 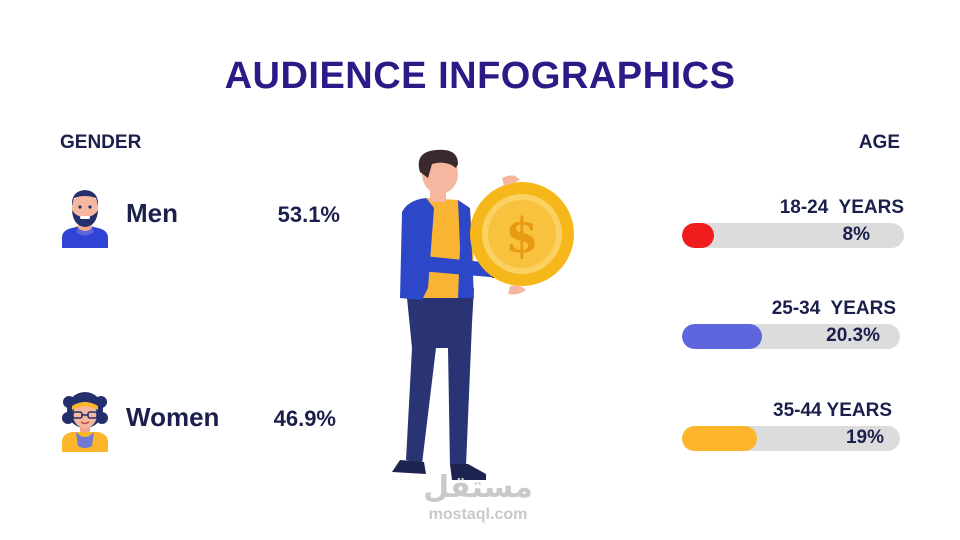 I want to click on gender-heading: GENDER, so click(x=101, y=142).